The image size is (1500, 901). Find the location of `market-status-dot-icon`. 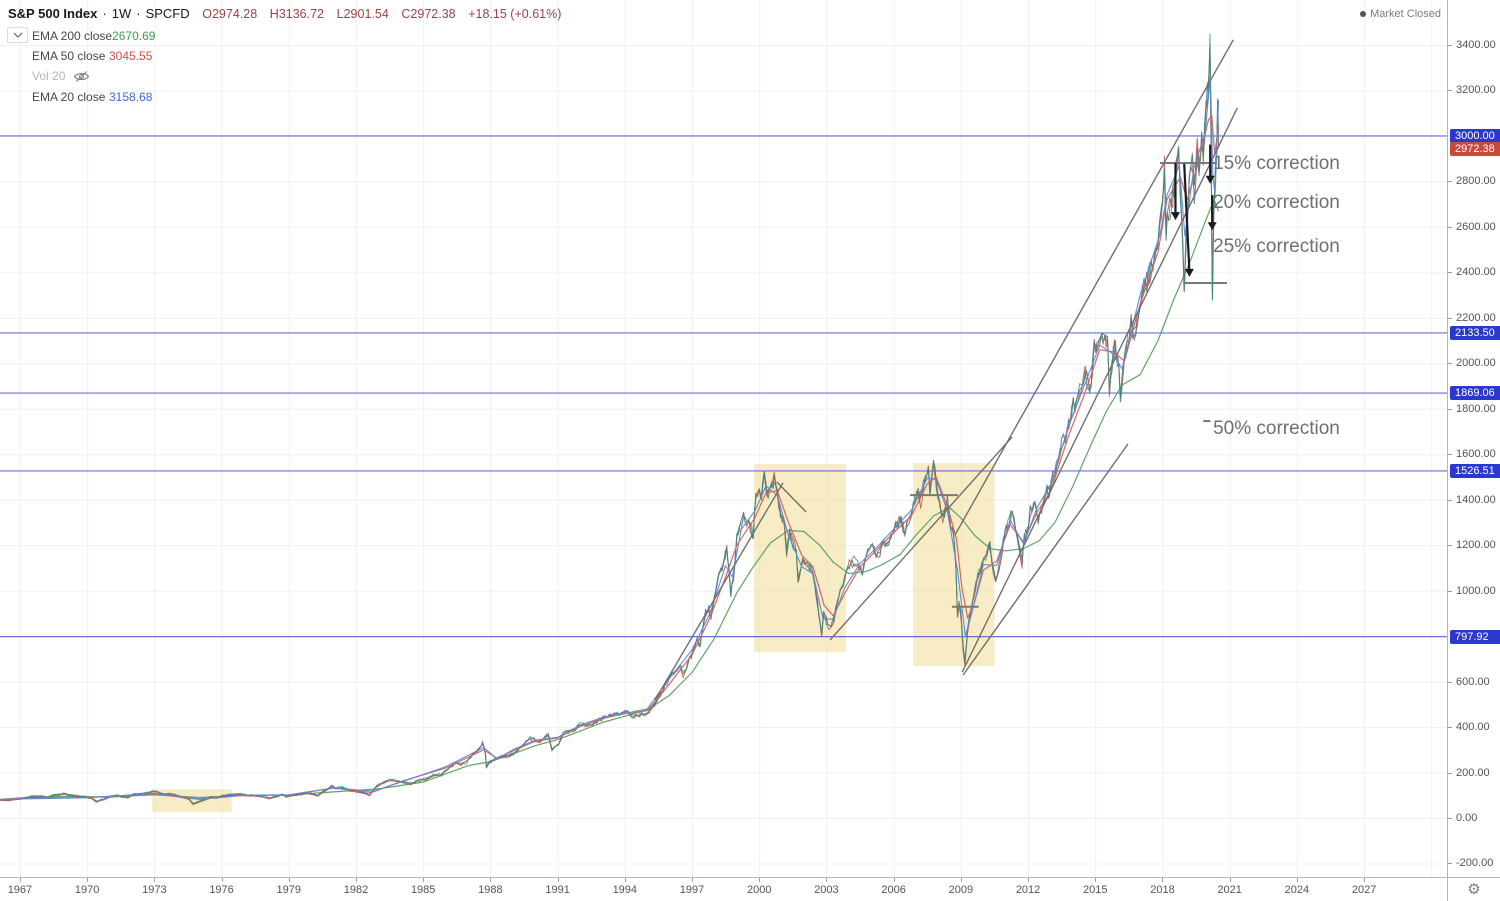

market-status-dot-icon is located at coordinates (1363, 14).